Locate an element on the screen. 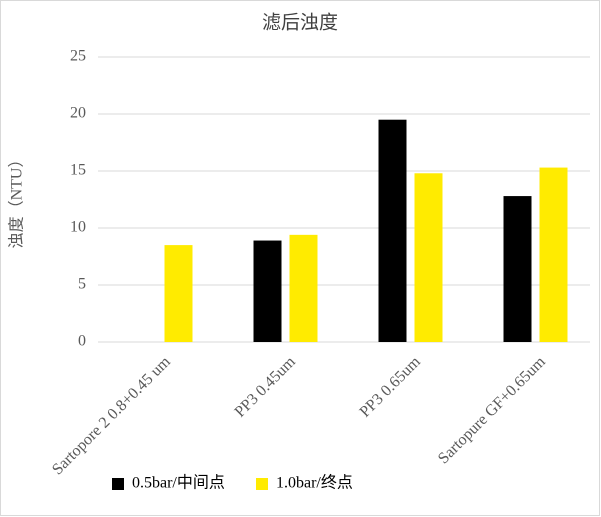 The width and height of the screenshot is (601, 517). y-tick-label: 10 is located at coordinates (78, 227).